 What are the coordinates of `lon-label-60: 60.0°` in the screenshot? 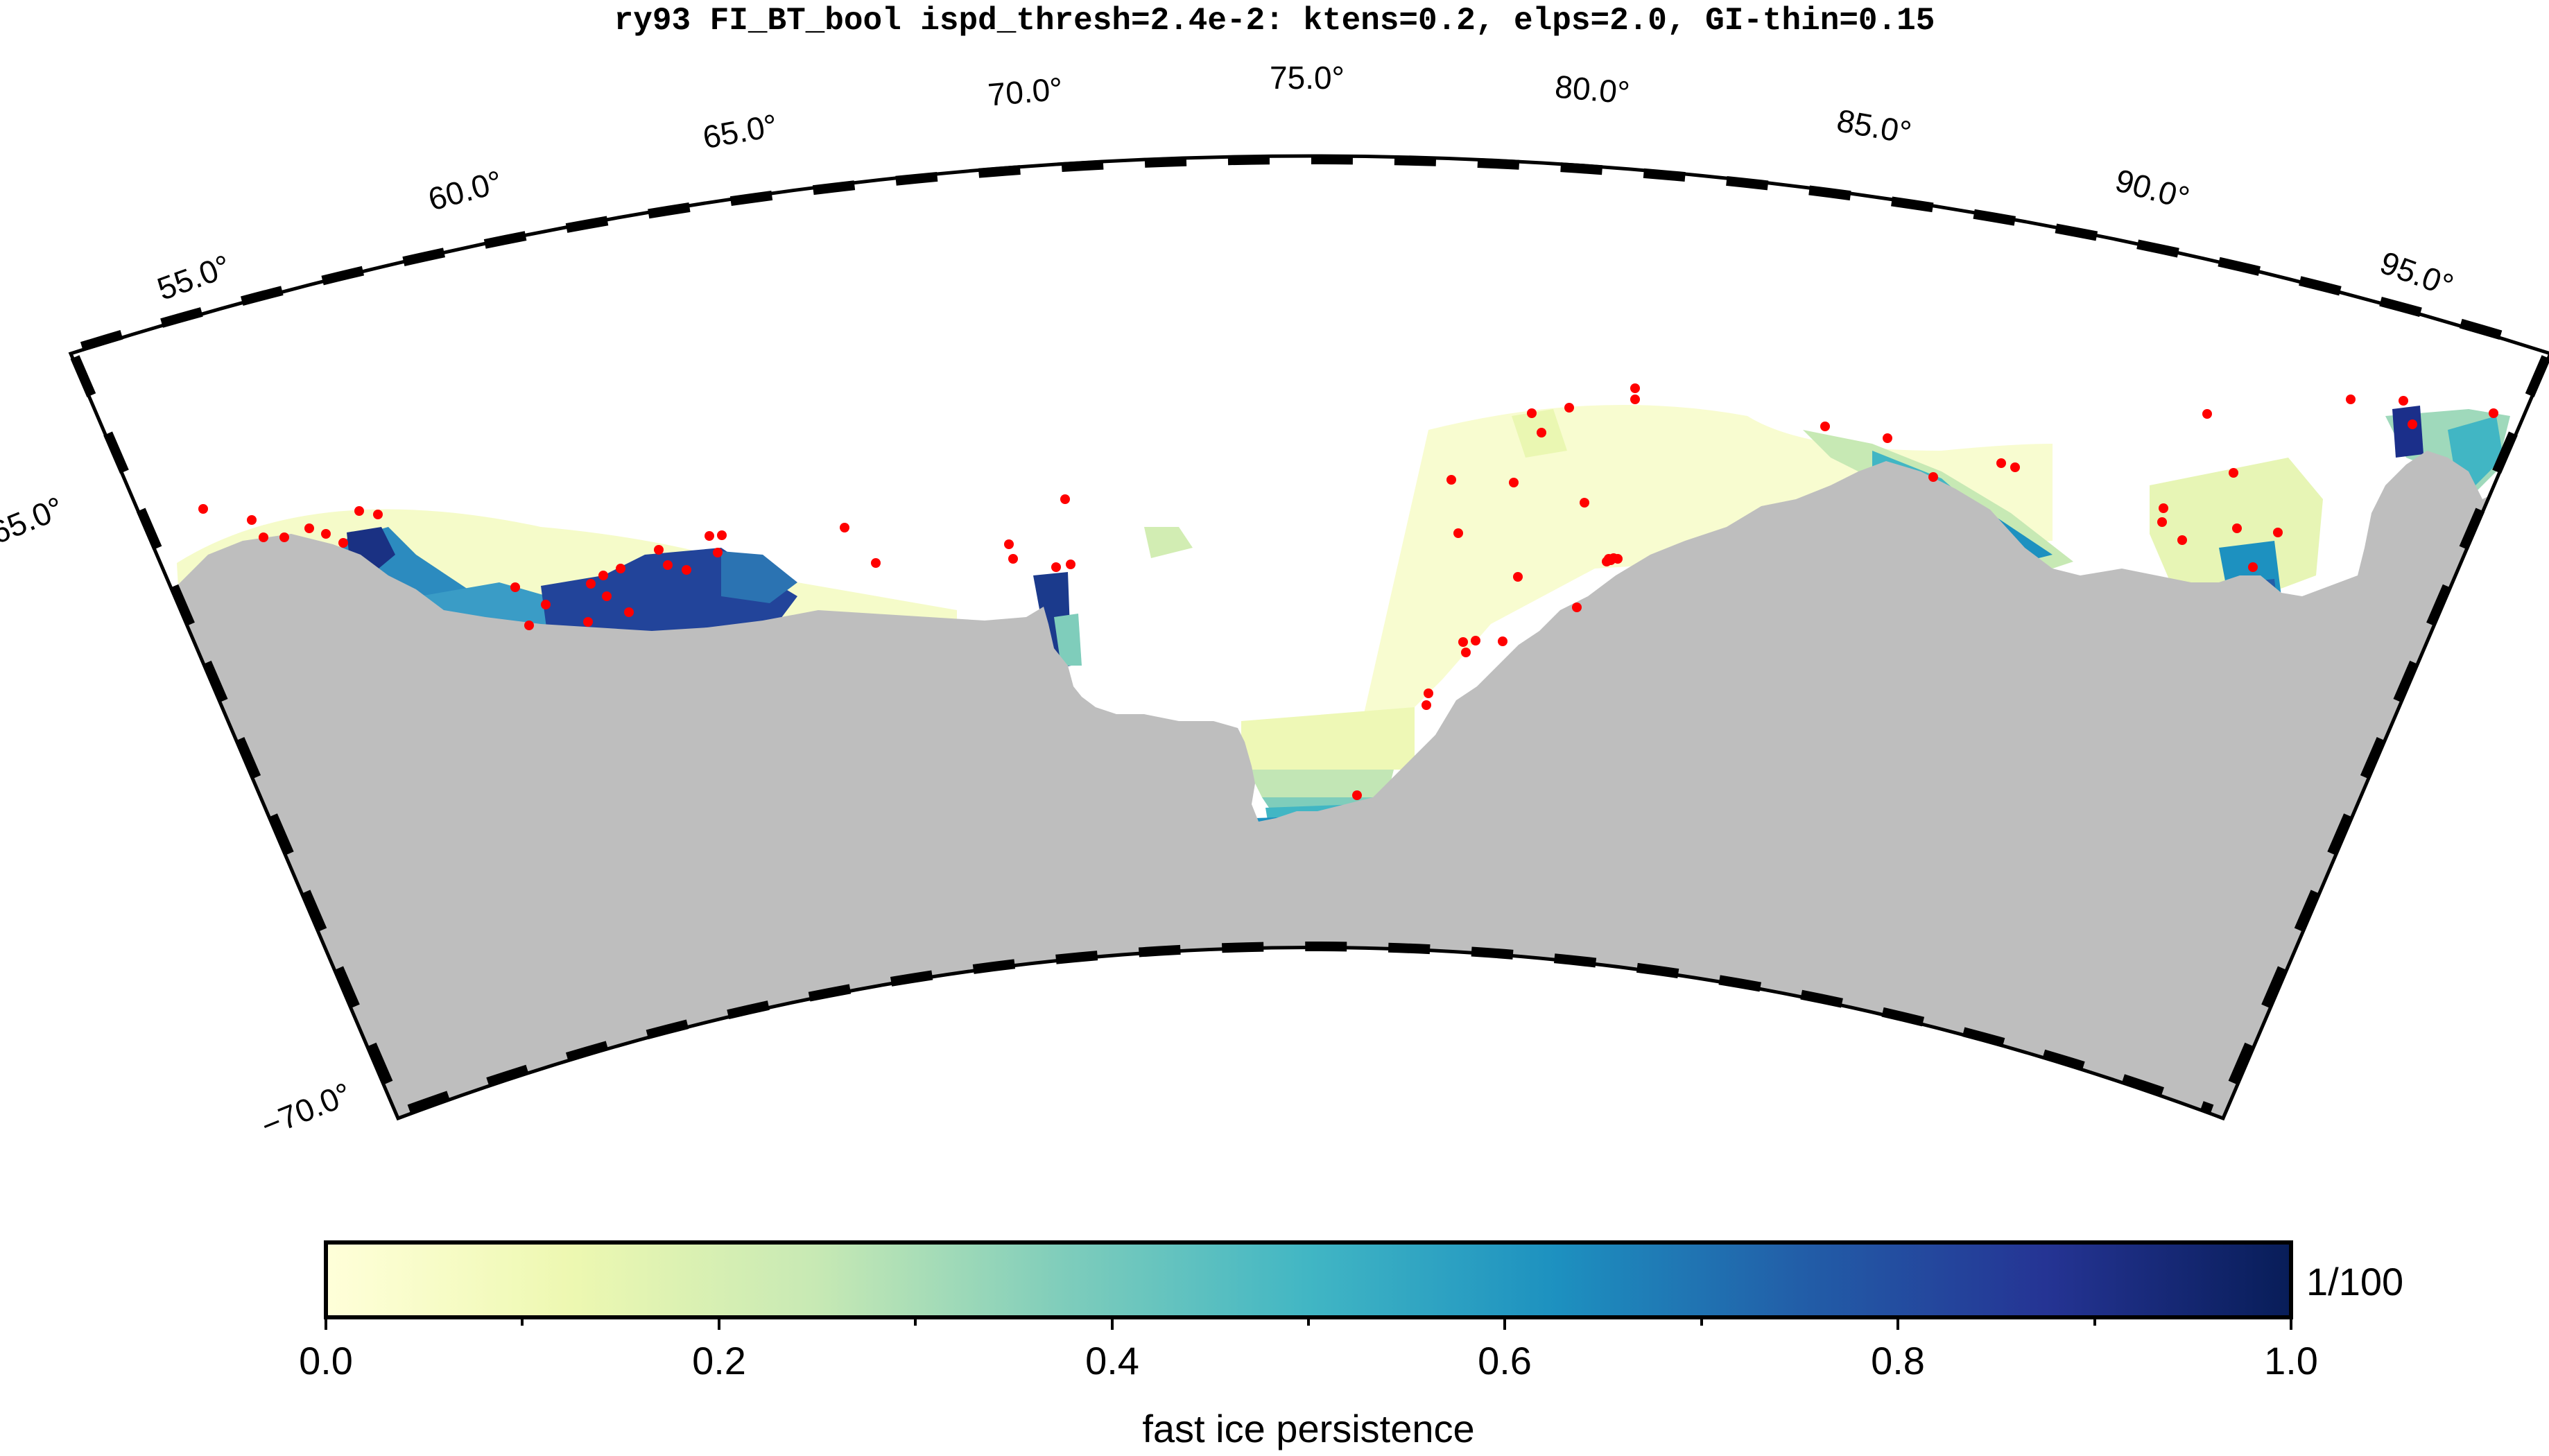 It's located at (465, 190).